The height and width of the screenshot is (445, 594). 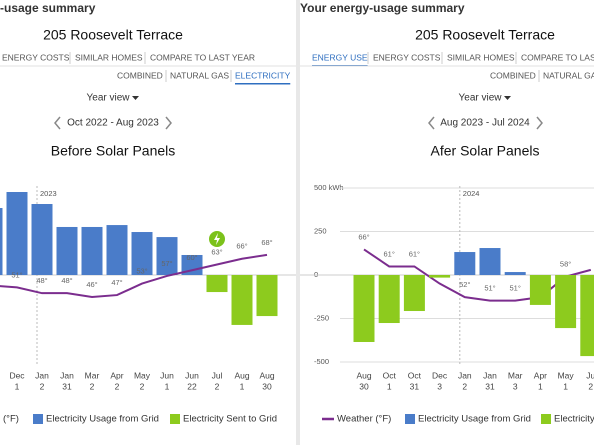 I want to click on temp-label: 46°, so click(x=91, y=284).